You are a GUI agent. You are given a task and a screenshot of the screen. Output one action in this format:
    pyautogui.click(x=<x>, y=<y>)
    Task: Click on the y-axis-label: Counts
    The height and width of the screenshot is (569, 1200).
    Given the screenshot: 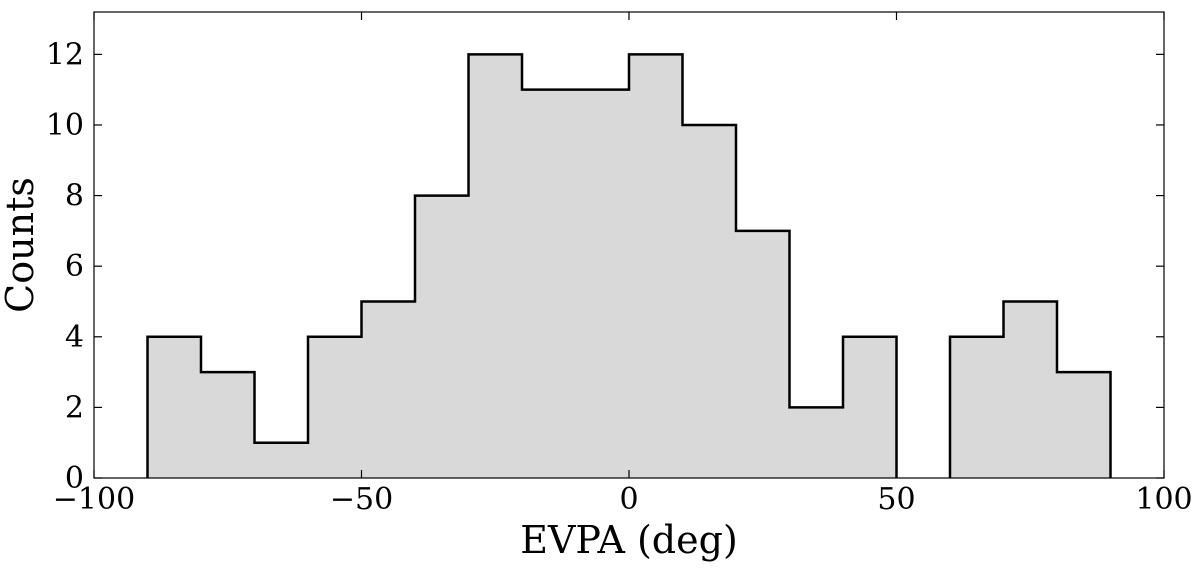 What is the action you would take?
    pyautogui.click(x=21, y=245)
    